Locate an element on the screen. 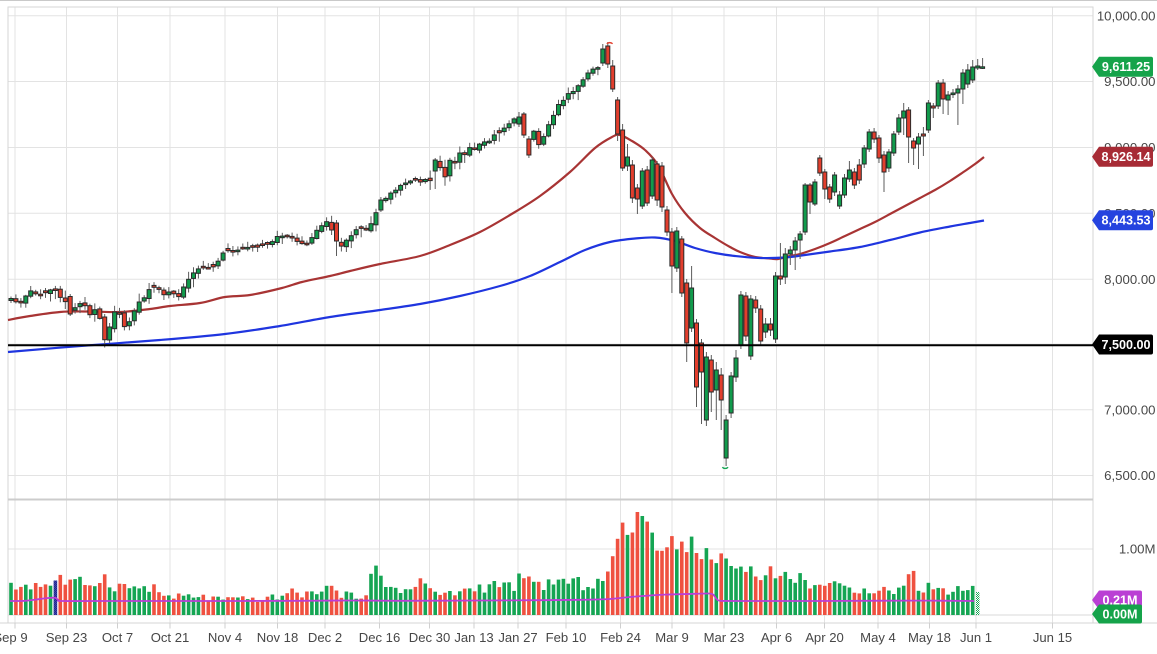 Image resolution: width=1157 pixels, height=654 pixels. svg-text: Feb 24 is located at coordinates (620, 637).